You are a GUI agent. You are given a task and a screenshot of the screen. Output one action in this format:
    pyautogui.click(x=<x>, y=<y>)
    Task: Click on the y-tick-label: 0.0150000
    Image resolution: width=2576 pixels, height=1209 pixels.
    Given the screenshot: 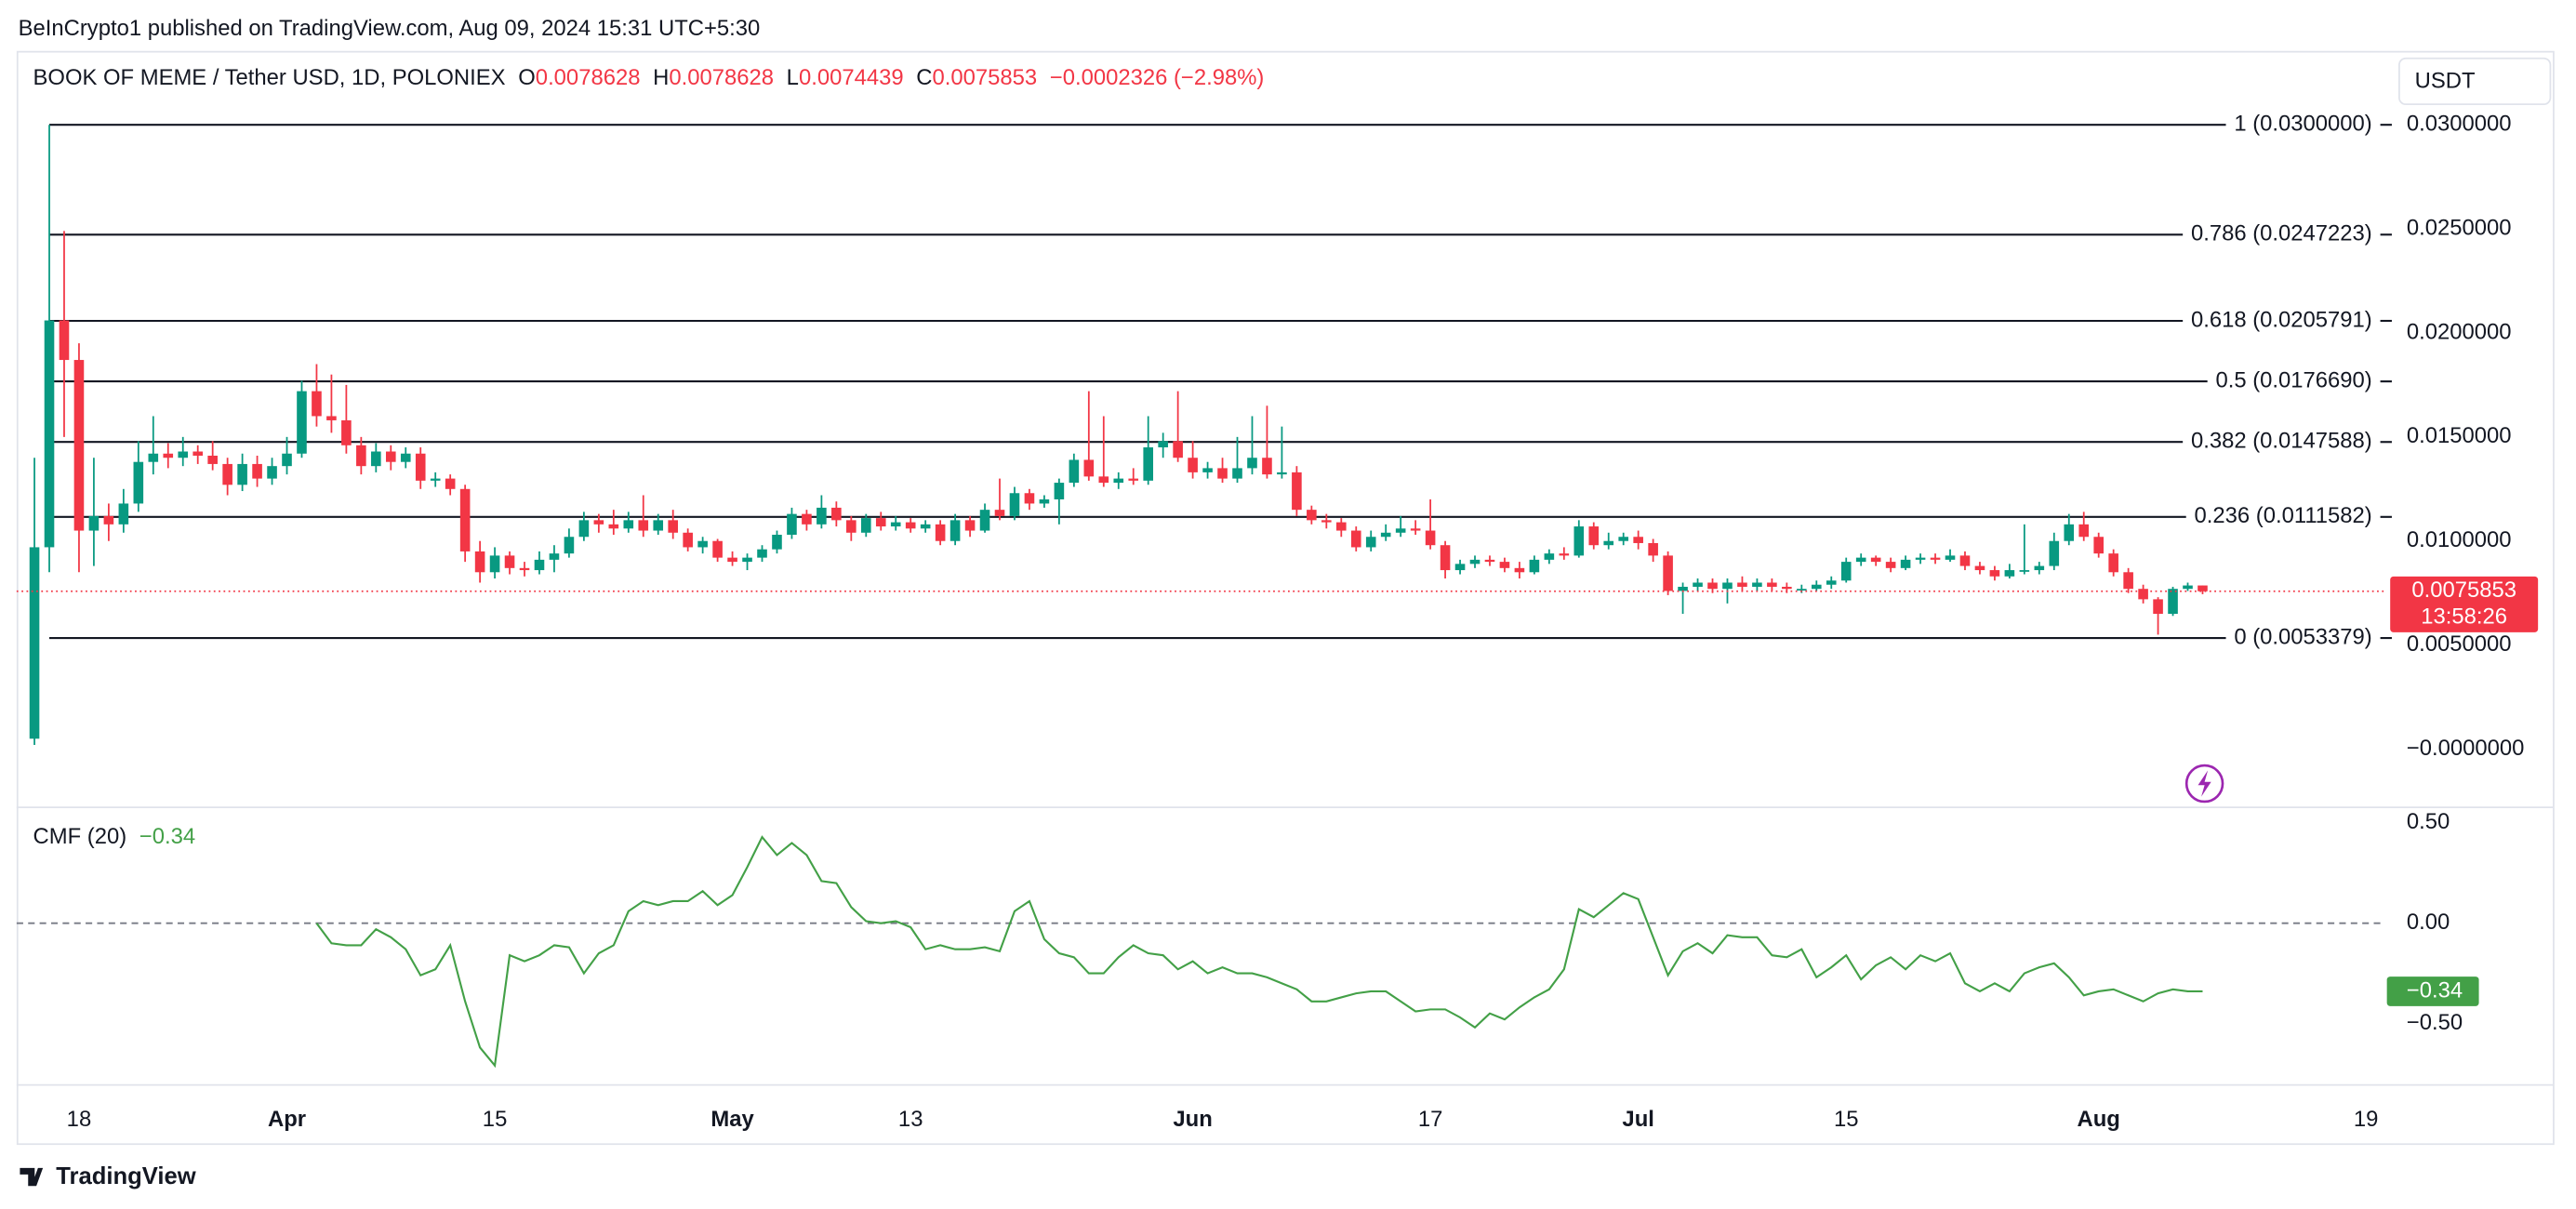 What is the action you would take?
    pyautogui.click(x=2459, y=435)
    